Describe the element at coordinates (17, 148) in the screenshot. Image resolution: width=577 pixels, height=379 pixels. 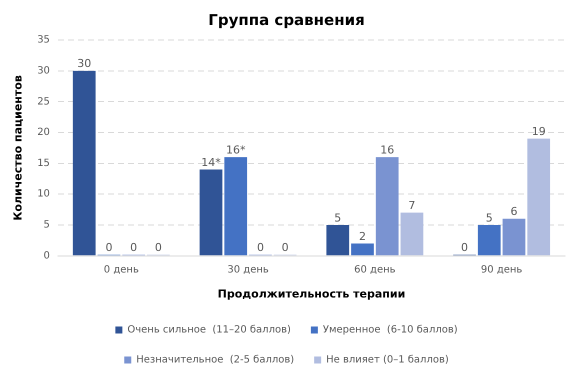
I see `y-axis-title: Количество пациентов` at that location.